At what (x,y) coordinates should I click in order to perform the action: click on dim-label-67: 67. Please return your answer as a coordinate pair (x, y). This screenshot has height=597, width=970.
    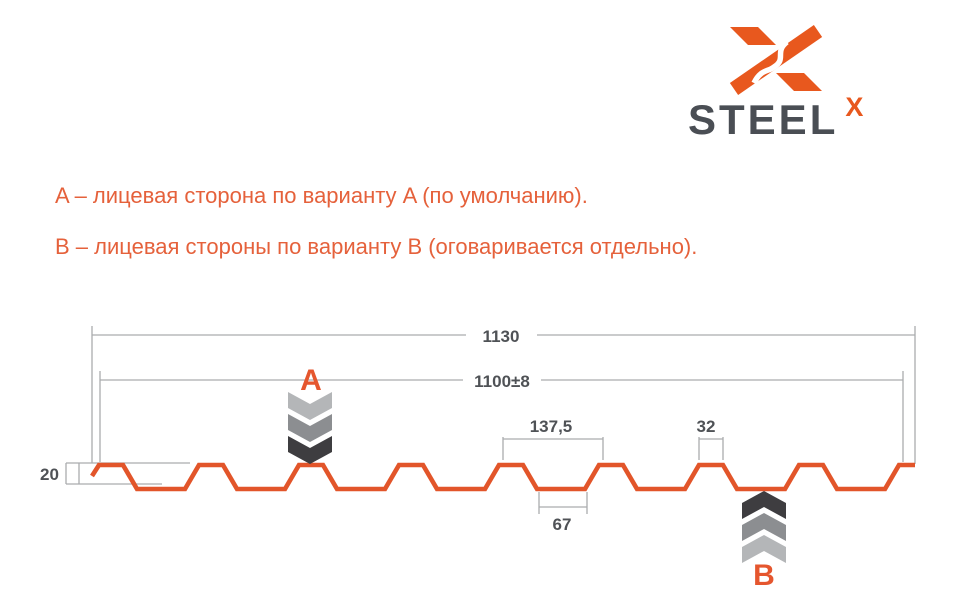
    Looking at the image, I should click on (562, 524).